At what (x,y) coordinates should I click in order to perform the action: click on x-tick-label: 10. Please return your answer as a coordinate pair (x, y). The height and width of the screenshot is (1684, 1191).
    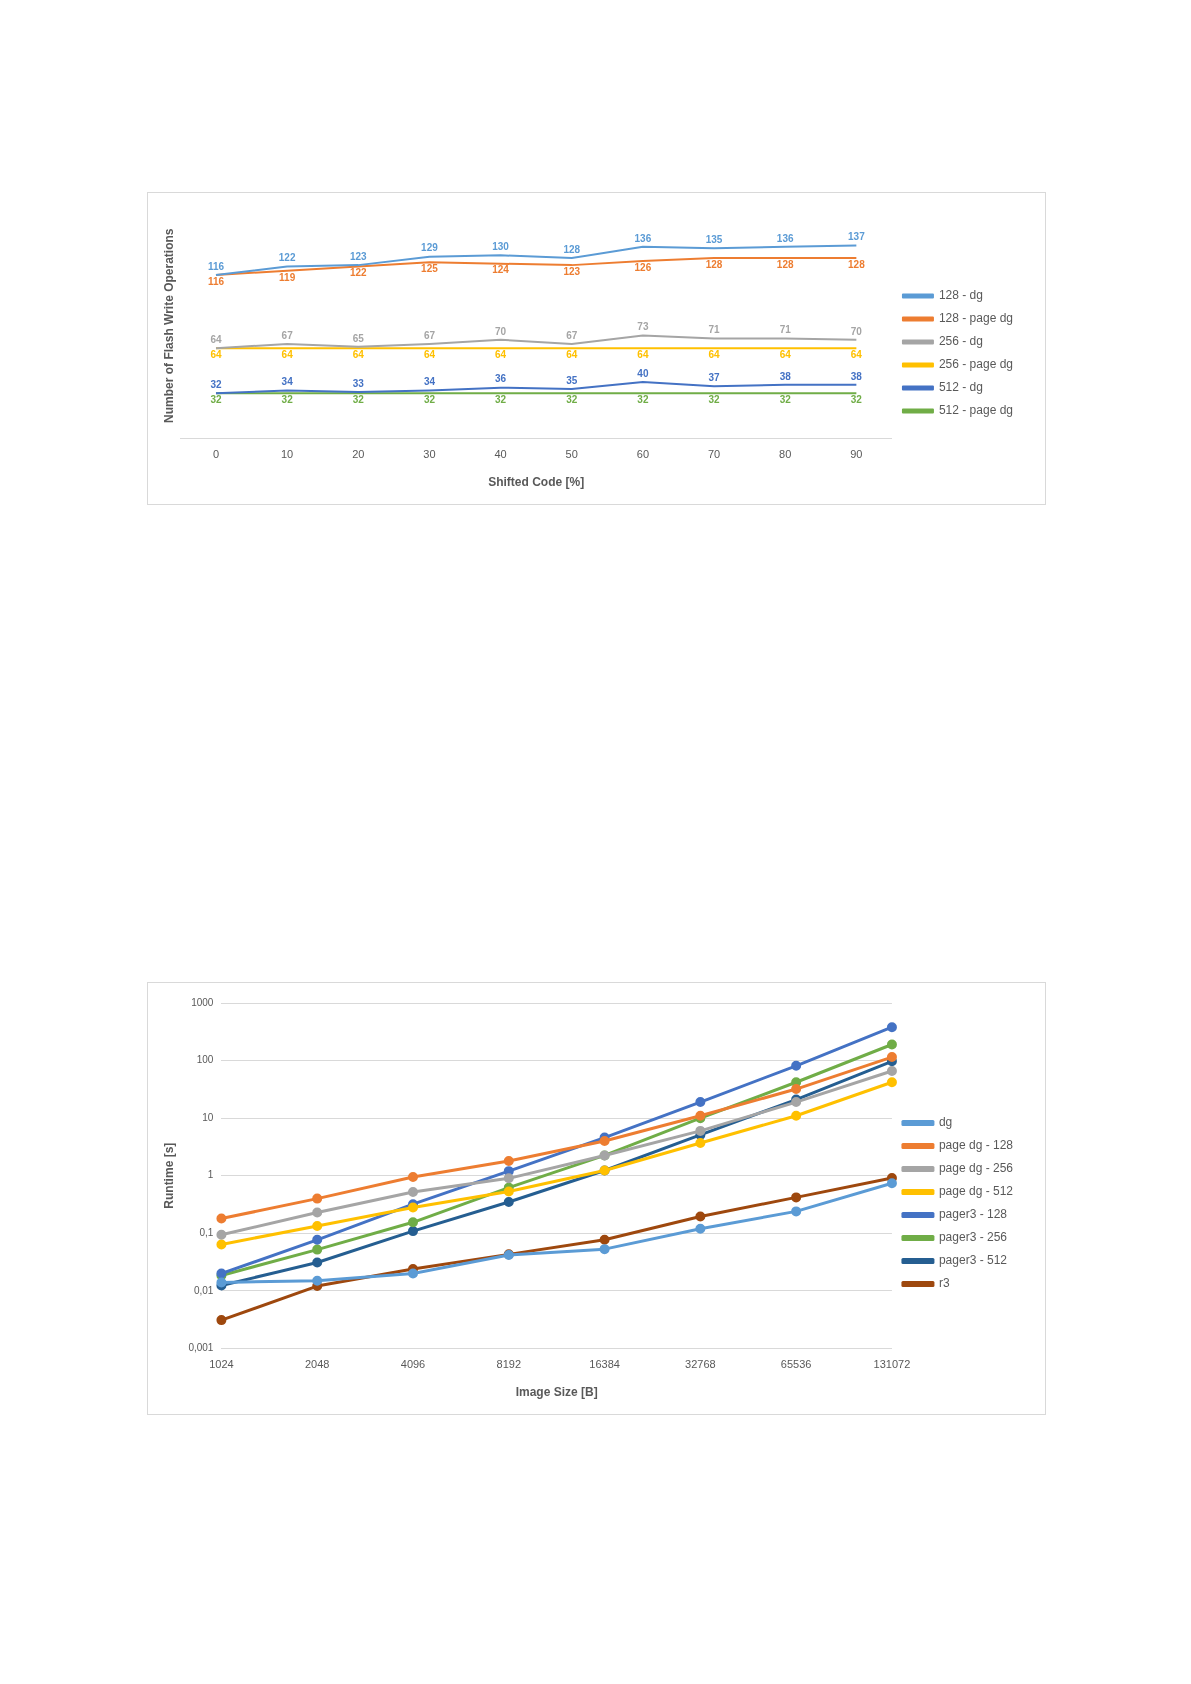
    Looking at the image, I should click on (287, 454).